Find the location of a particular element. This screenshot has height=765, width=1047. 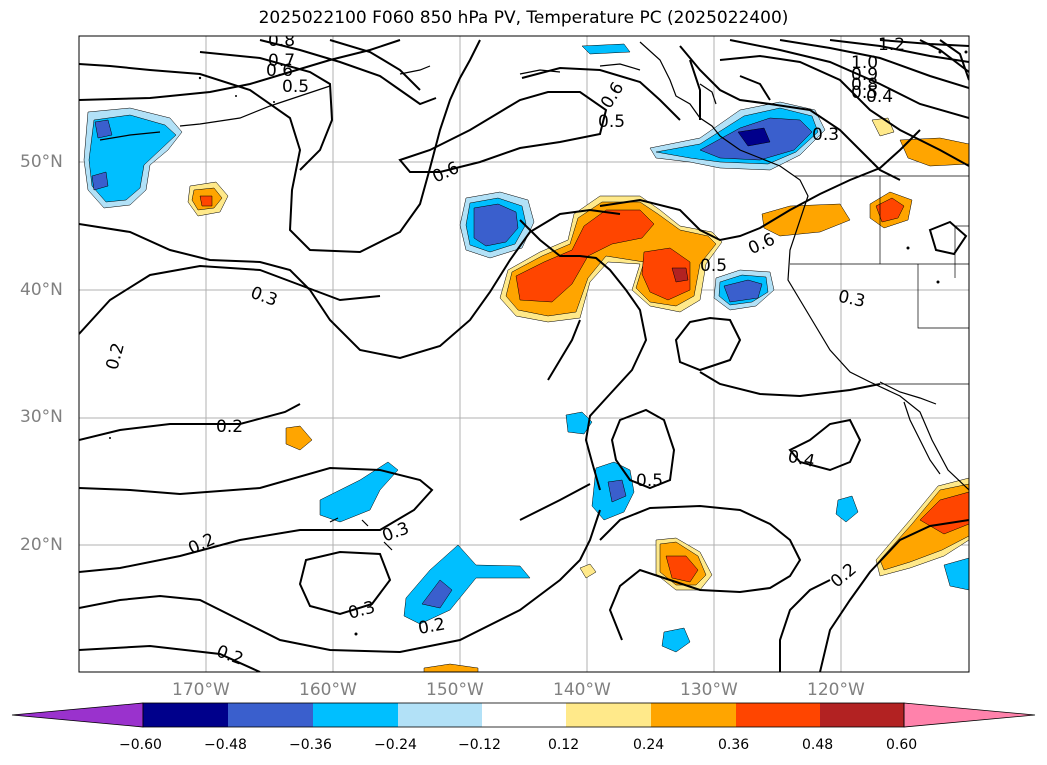

colorbar-extend-low is located at coordinates (77, 715).